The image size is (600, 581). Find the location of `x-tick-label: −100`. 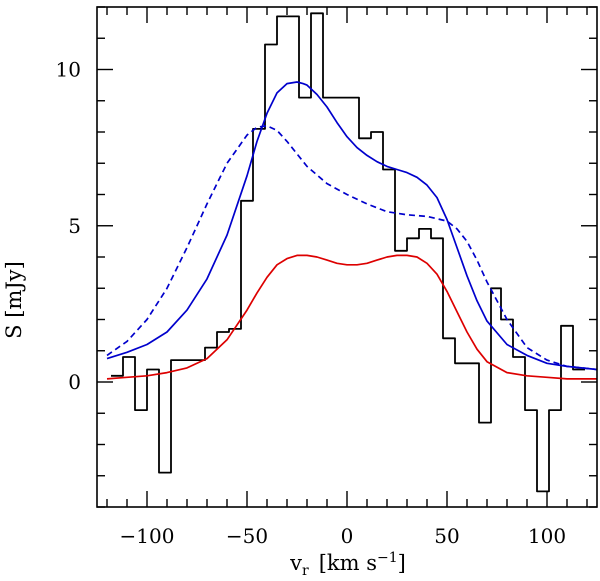

x-tick-label: −100 is located at coordinates (147, 536).